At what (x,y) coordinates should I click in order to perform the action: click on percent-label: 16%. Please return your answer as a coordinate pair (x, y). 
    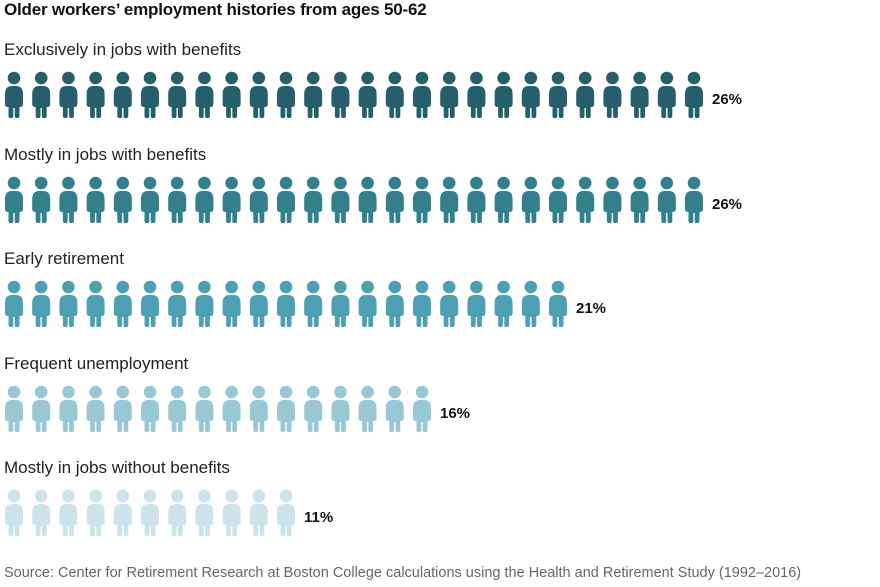
    Looking at the image, I should click on (455, 413).